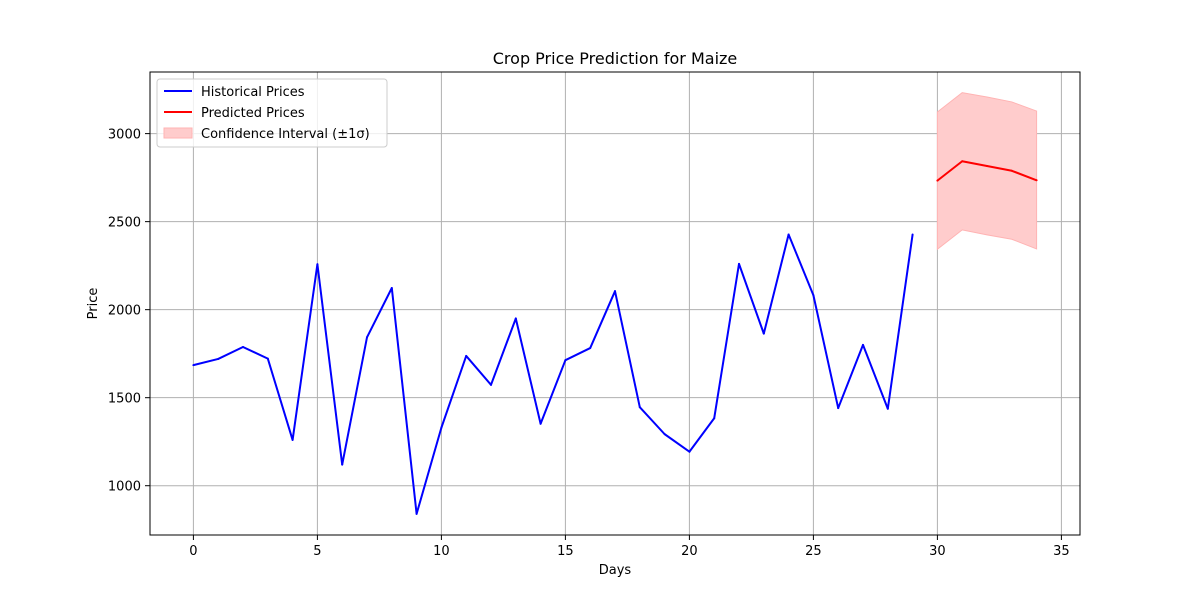  What do you see at coordinates (937, 551) in the screenshot?
I see `x-tick-label: 30` at bounding box center [937, 551].